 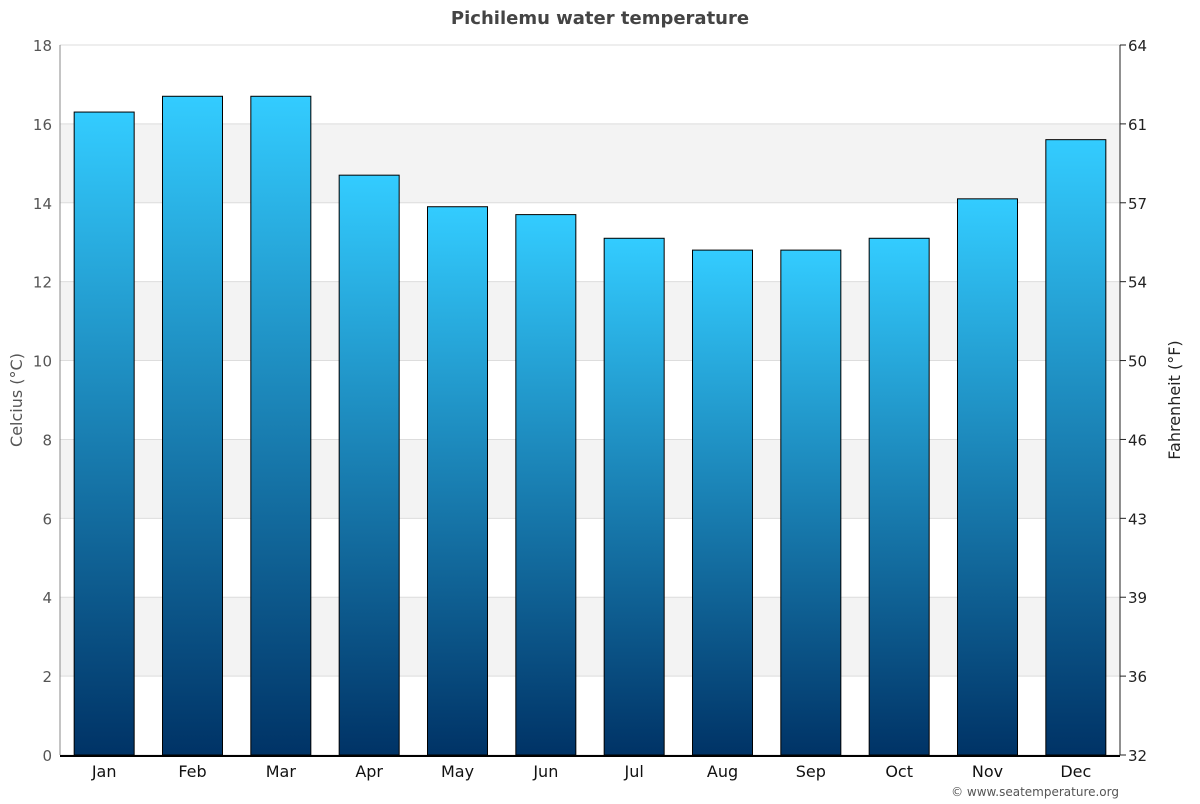 I want to click on bar-jul, so click(x=634, y=496).